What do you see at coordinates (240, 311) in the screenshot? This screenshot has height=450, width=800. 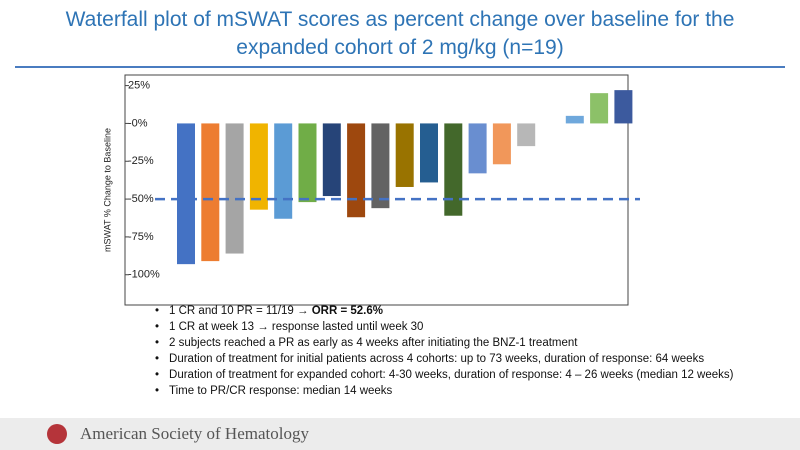 I see `bullet-text: 1 CR and 10 PR = 11/19 →` at bounding box center [240, 311].